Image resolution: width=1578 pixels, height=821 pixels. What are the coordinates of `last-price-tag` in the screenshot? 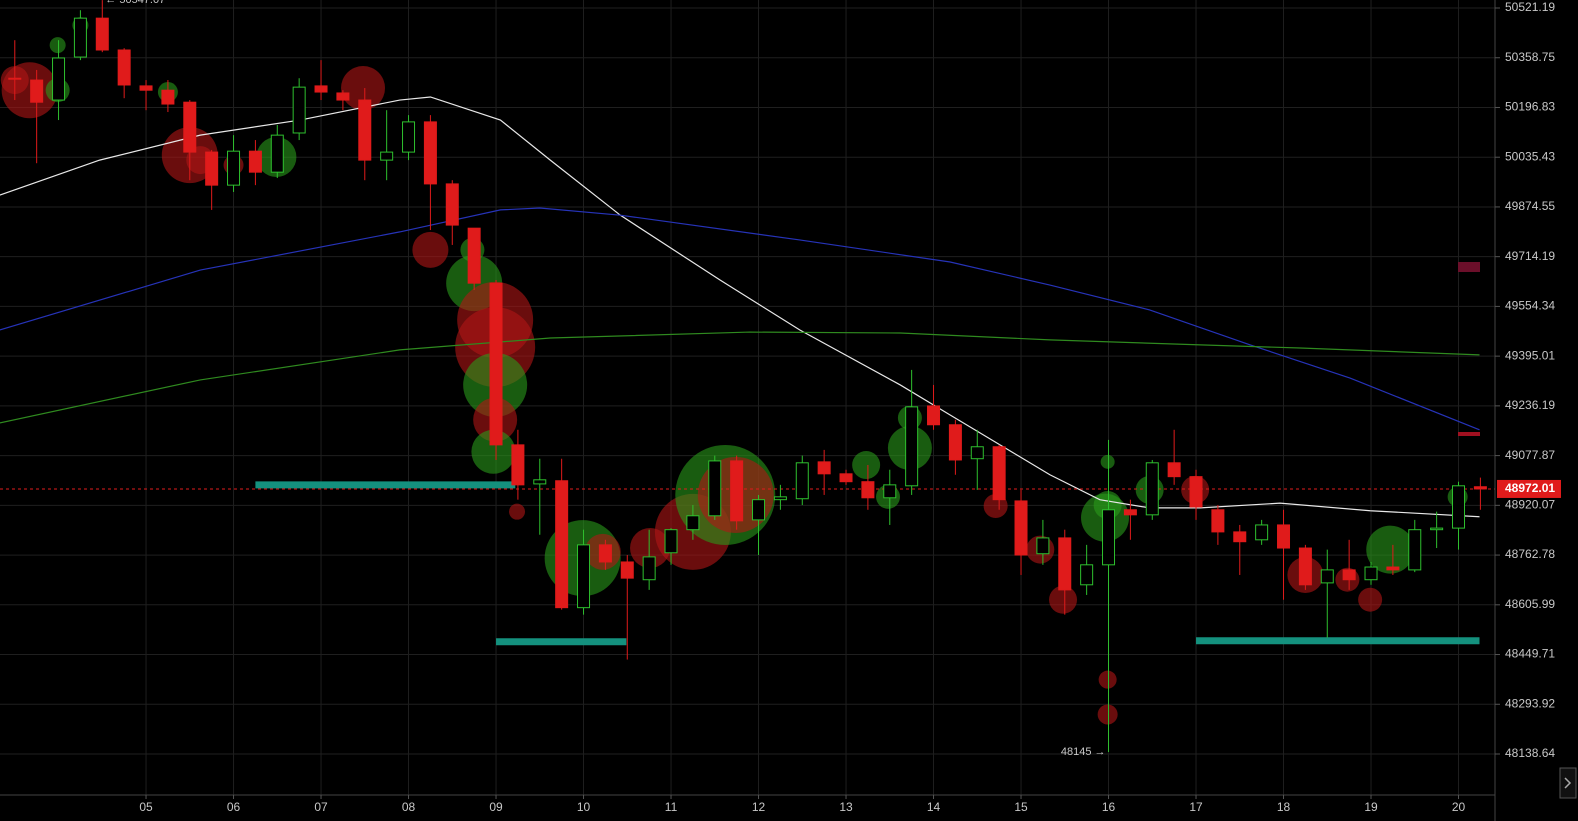 It's located at (1529, 488).